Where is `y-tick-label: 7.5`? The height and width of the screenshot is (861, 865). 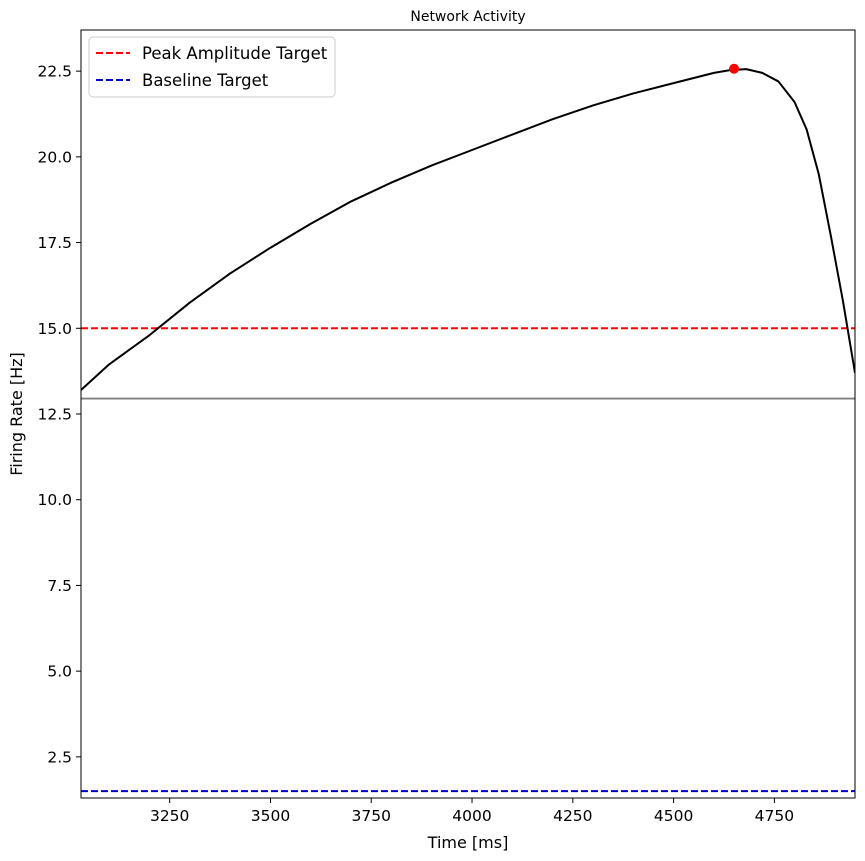
y-tick-label: 7.5 is located at coordinates (59, 586).